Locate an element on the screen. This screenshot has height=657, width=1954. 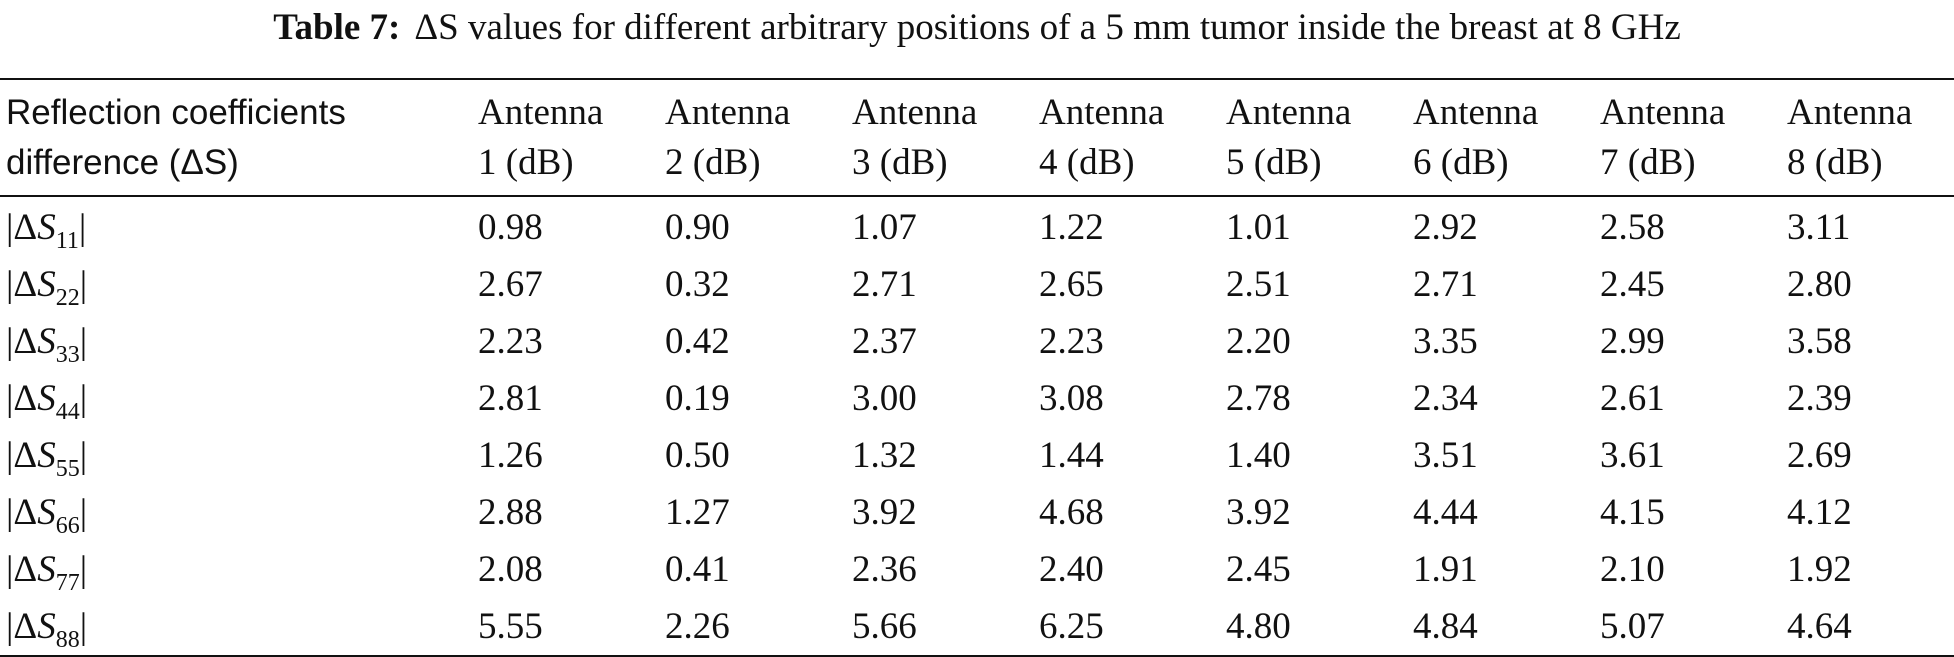
column-header-line2: 6 (dB) is located at coordinates (1461, 162).